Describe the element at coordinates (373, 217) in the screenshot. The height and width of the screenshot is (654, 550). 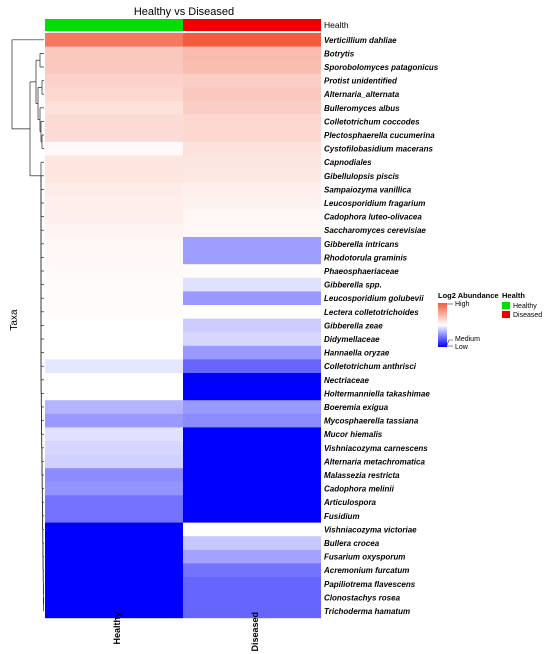
I see `row-label: Cadophora luteo-olivacea` at that location.